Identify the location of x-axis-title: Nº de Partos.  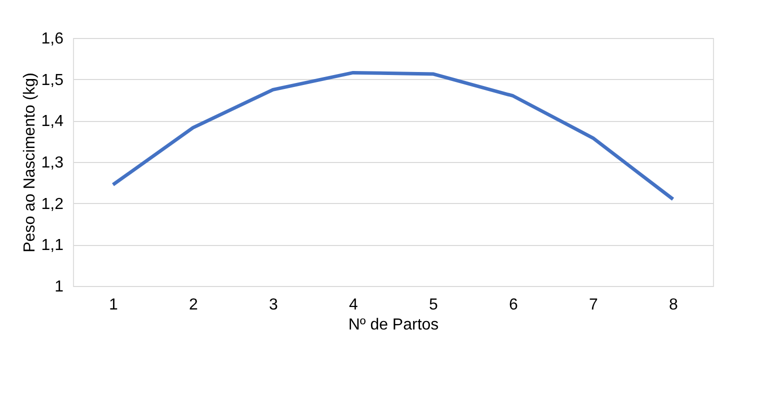
(393, 325).